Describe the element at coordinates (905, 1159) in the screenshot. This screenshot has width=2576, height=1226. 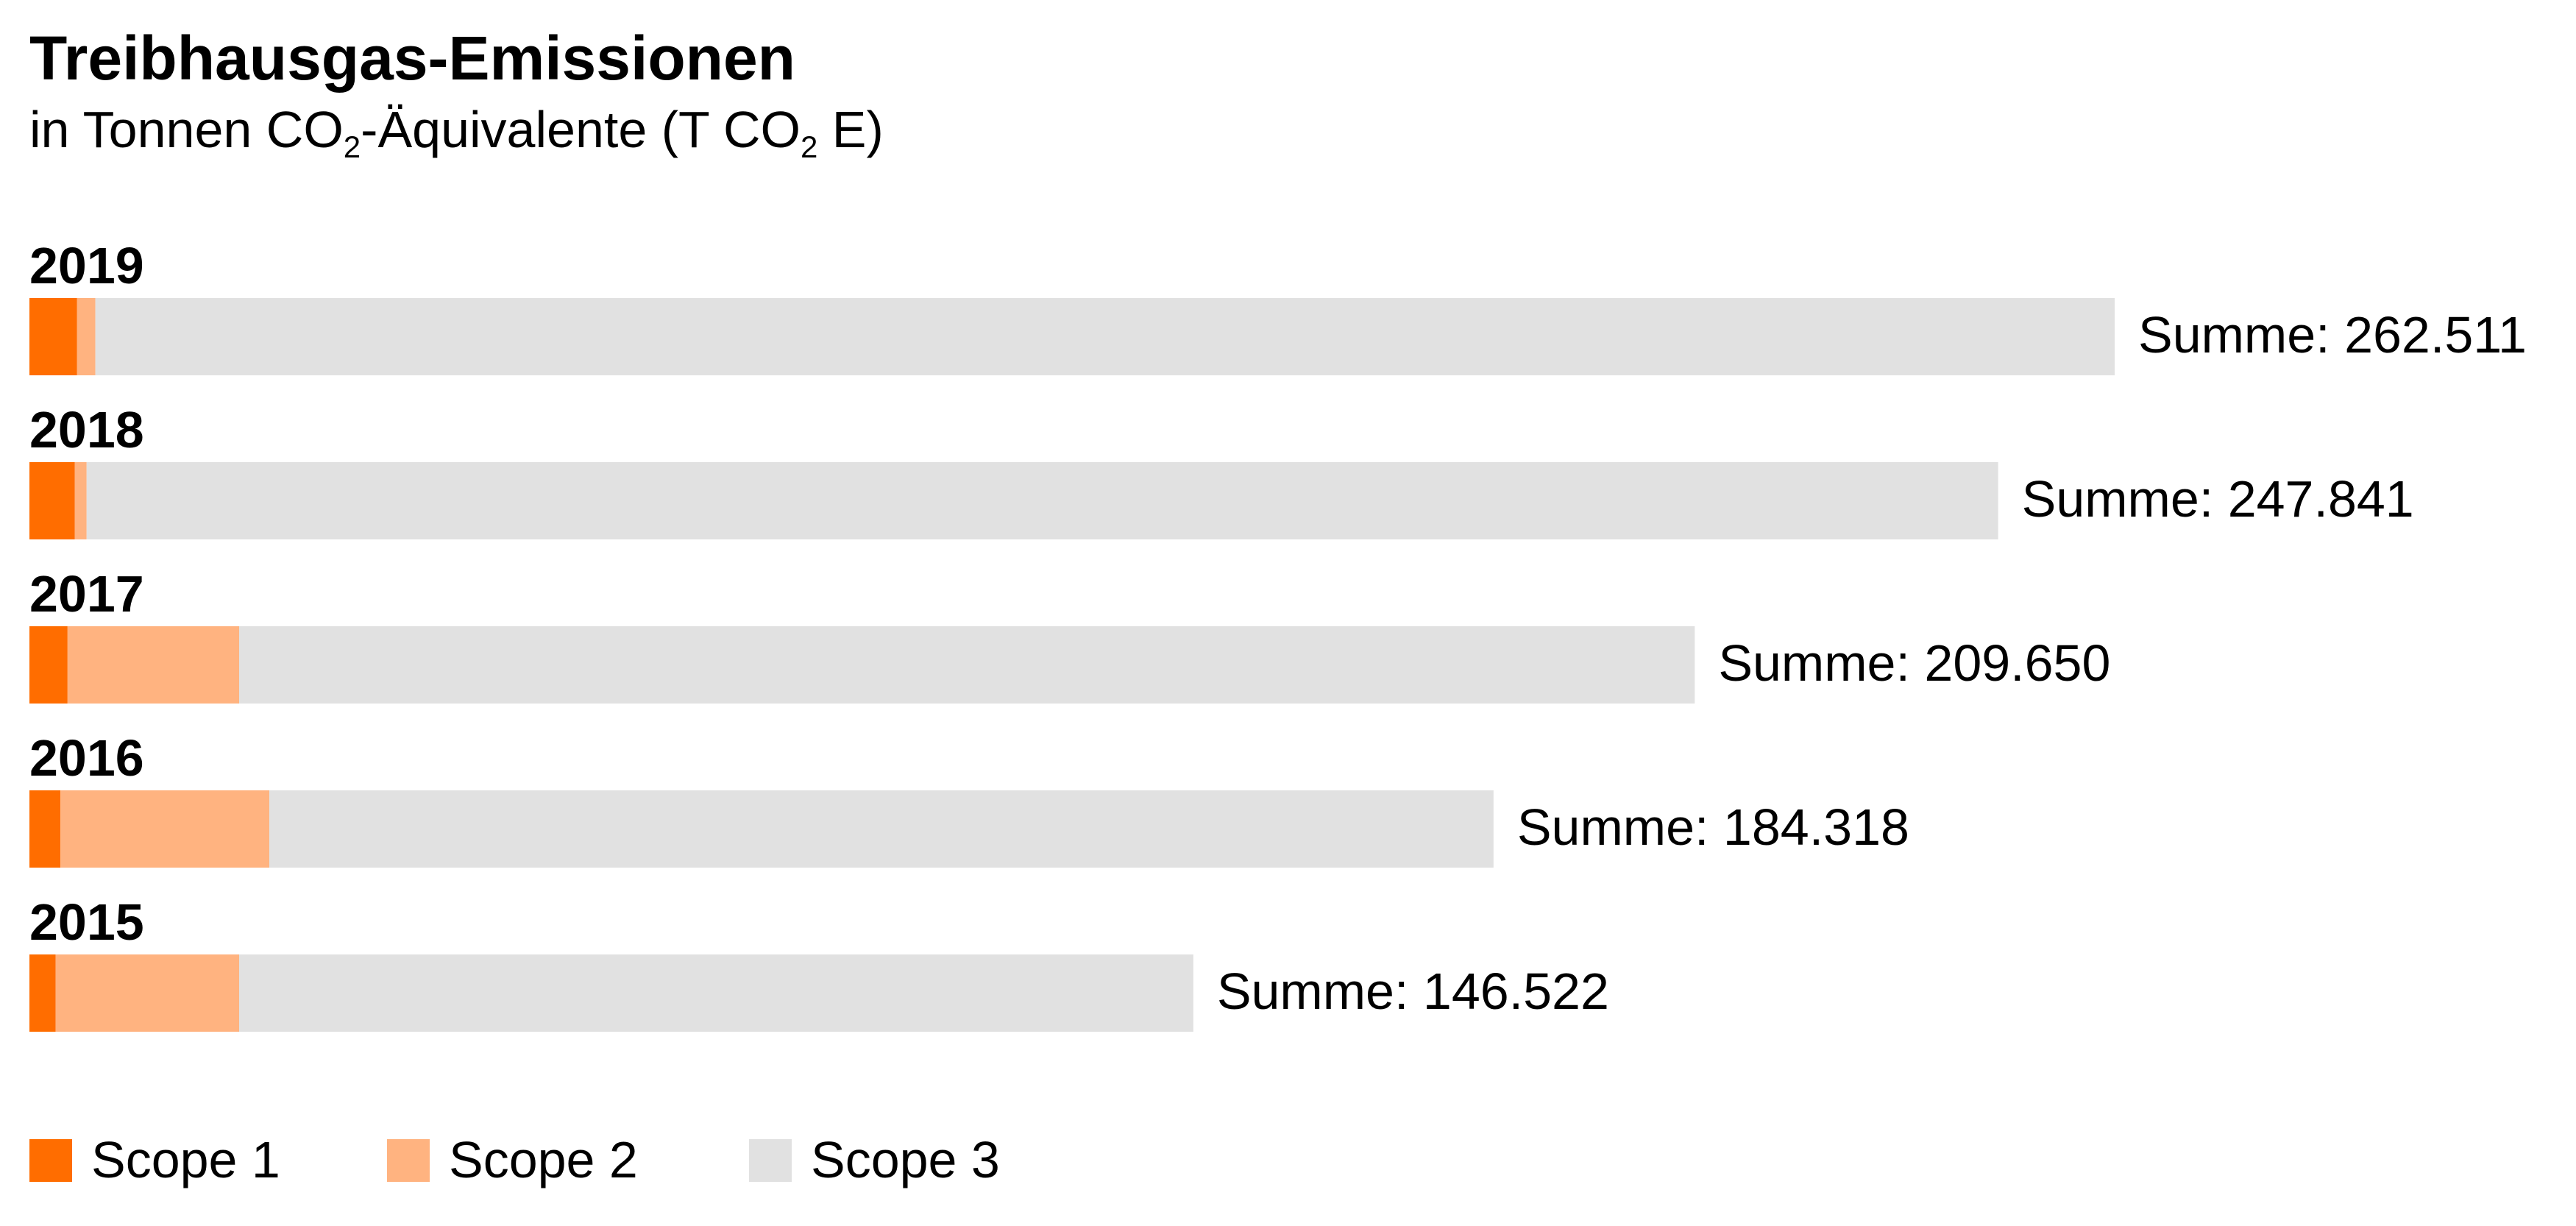
I see `legend-label-scope-3: Scope 3` at that location.